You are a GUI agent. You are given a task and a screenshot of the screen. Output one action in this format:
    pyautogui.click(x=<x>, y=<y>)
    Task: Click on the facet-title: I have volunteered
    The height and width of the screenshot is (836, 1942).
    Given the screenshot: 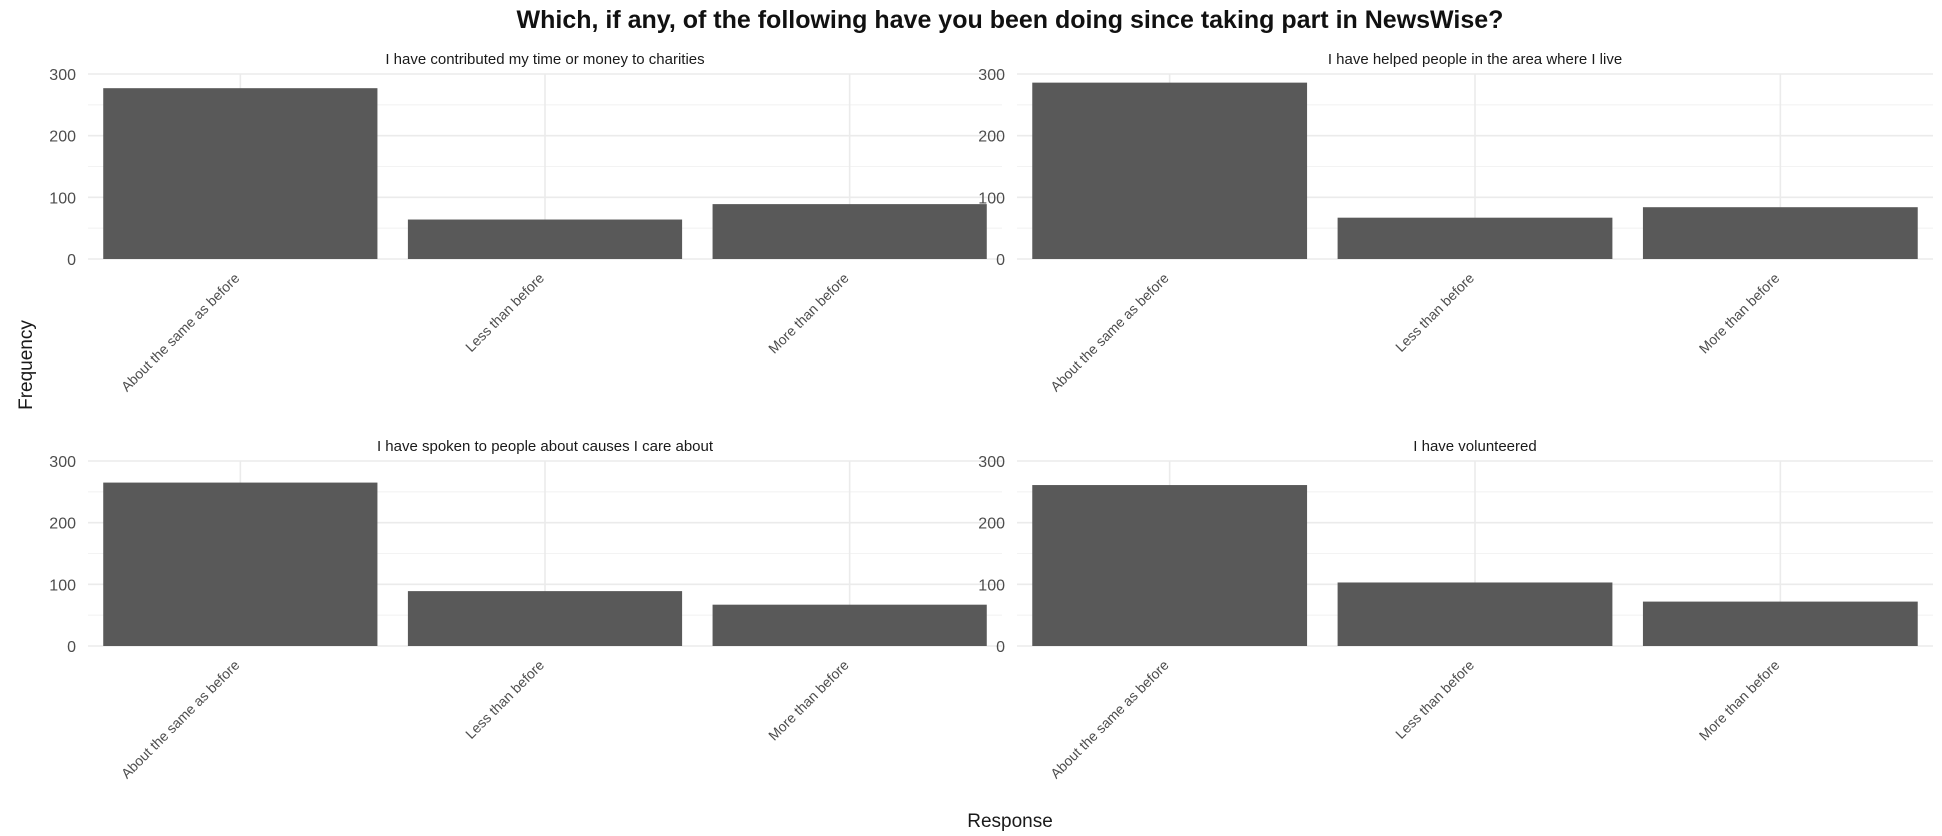 What is the action you would take?
    pyautogui.click(x=1474, y=446)
    